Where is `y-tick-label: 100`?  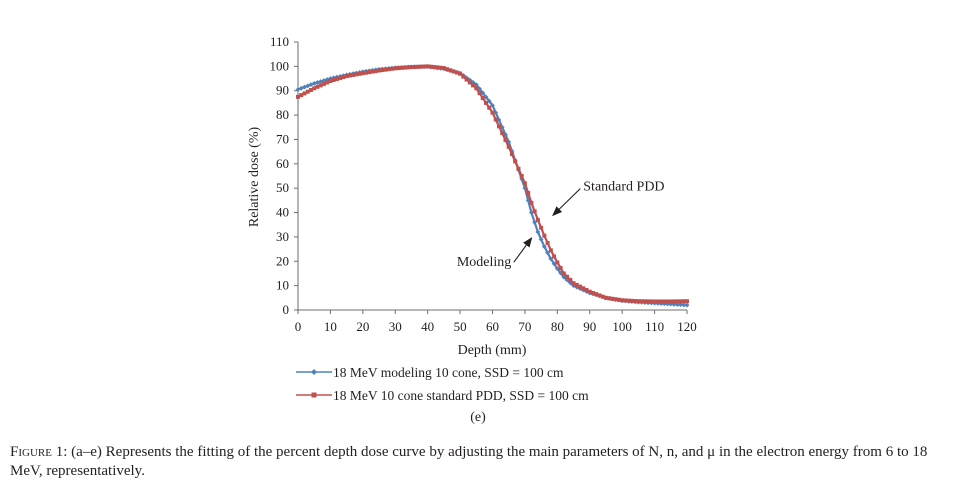
y-tick-label: 100 is located at coordinates (280, 65).